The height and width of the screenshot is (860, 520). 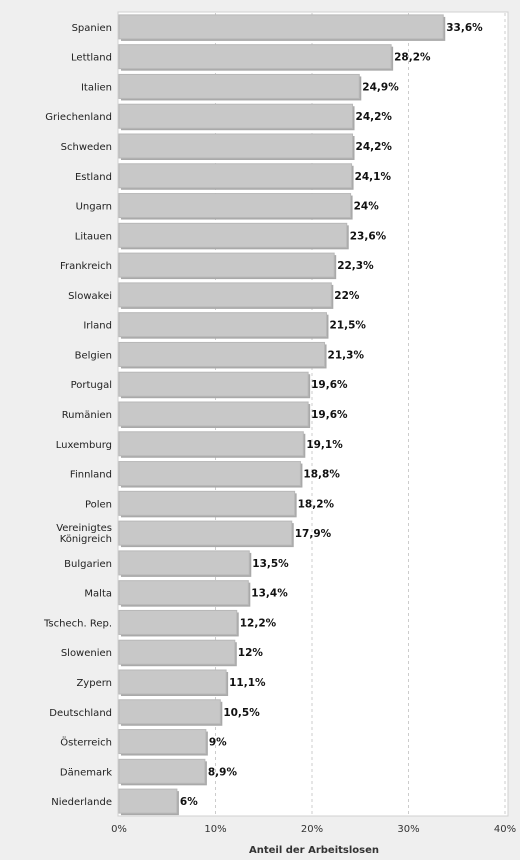 What do you see at coordinates (93, 355) in the screenshot?
I see `category-label: Belgien` at bounding box center [93, 355].